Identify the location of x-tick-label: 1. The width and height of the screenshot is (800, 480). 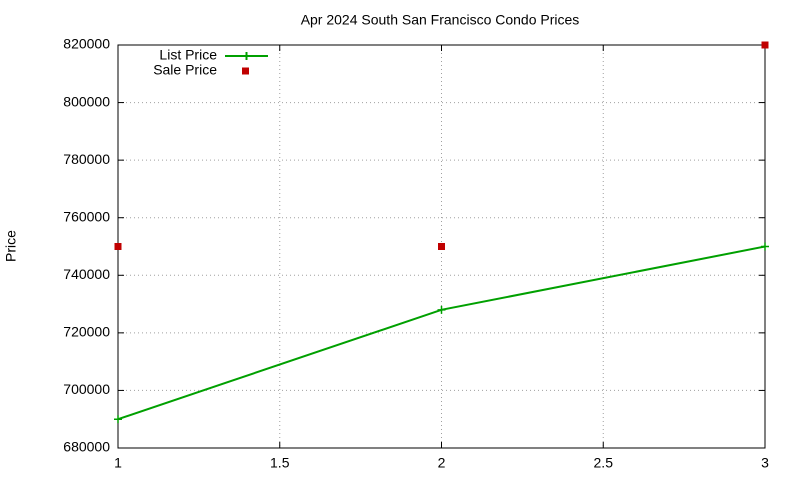
(118, 463).